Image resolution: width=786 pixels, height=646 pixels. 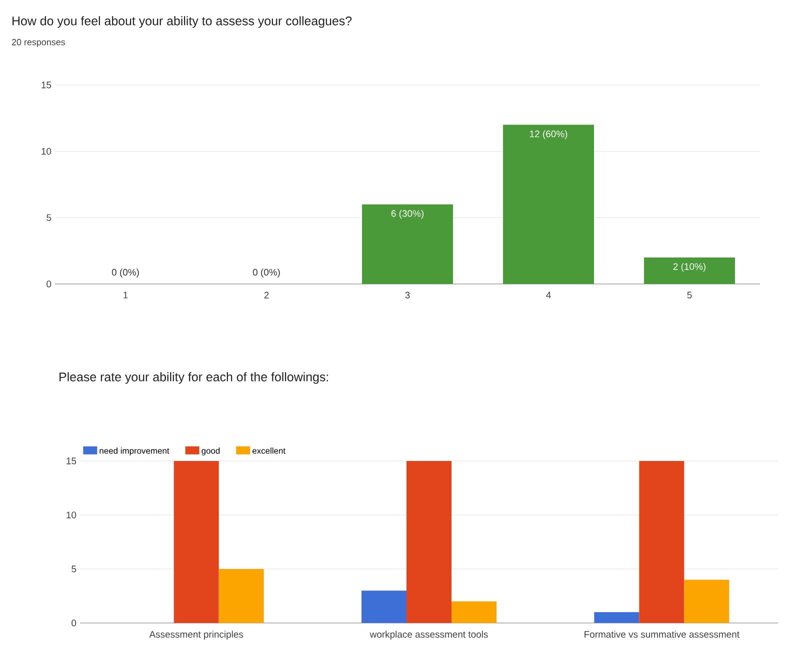 I want to click on chart-title: Please rate your ability for each of the followings:, so click(x=194, y=378).